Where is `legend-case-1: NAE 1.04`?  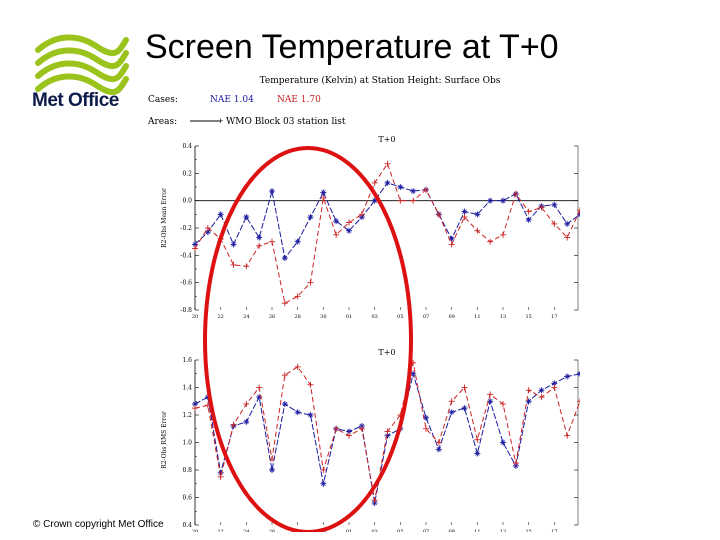 legend-case-1: NAE 1.04 is located at coordinates (232, 100).